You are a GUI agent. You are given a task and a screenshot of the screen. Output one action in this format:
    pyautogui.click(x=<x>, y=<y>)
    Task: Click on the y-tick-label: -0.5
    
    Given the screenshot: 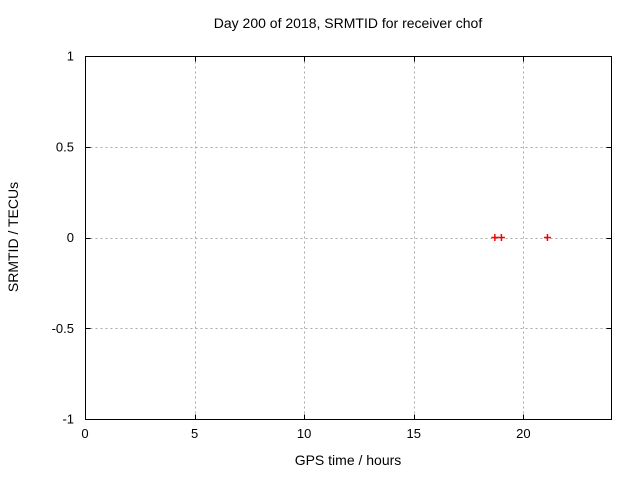 What is the action you would take?
    pyautogui.click(x=63, y=328)
    